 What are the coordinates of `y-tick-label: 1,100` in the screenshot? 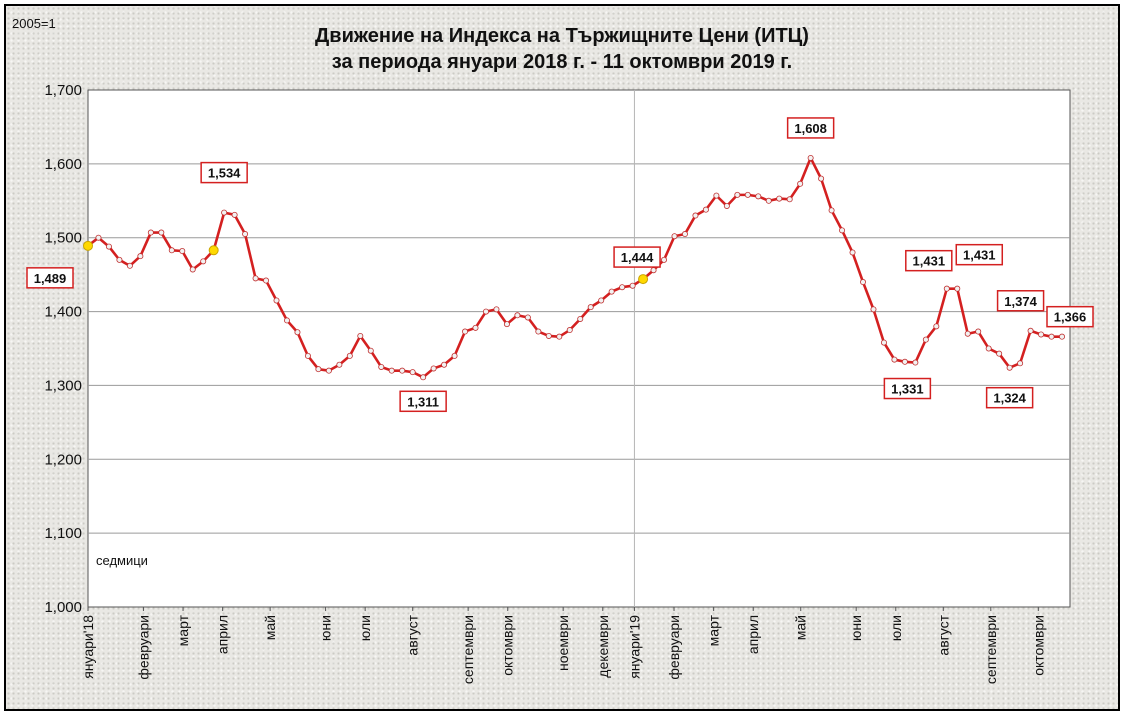 It's located at (63, 533).